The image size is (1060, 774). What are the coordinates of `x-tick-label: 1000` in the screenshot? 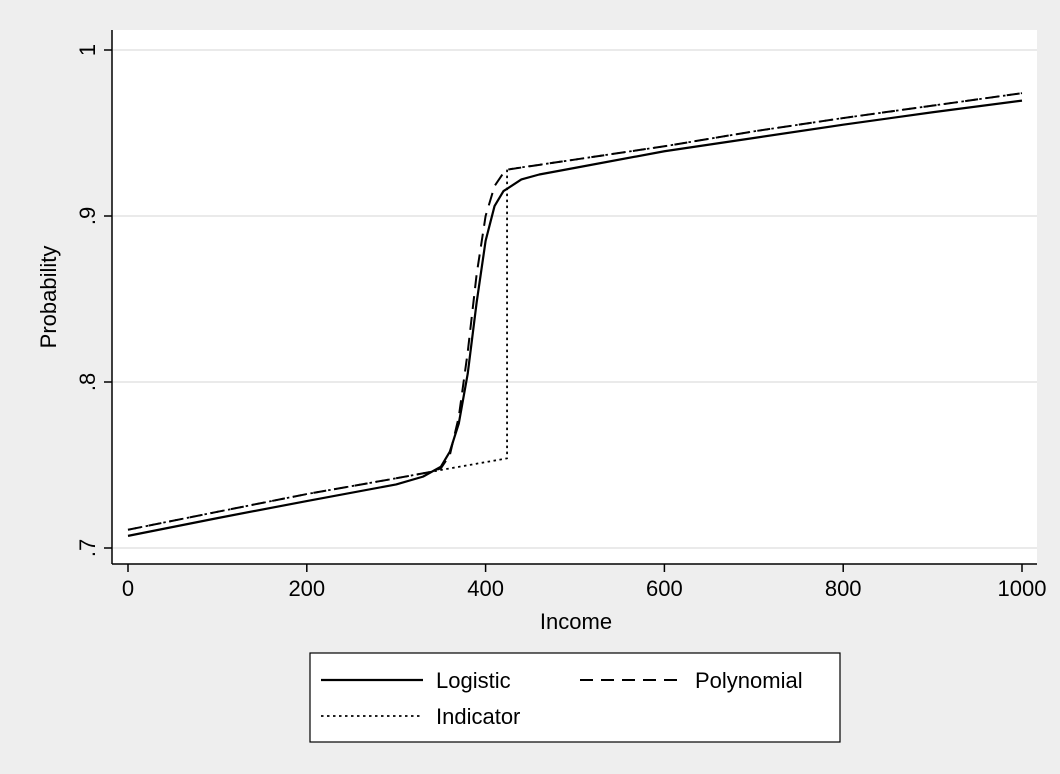 It's located at (1022, 588).